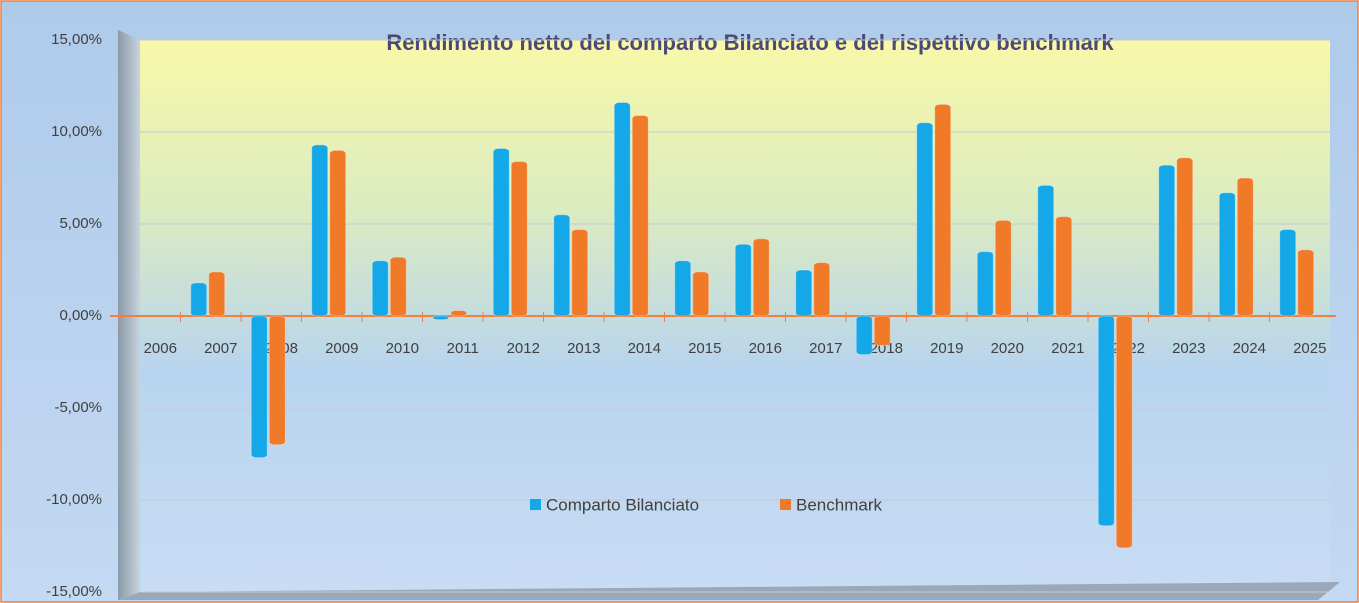 The height and width of the screenshot is (603, 1359). What do you see at coordinates (80, 315) in the screenshot?
I see `y-tick-label: 0,00%` at bounding box center [80, 315].